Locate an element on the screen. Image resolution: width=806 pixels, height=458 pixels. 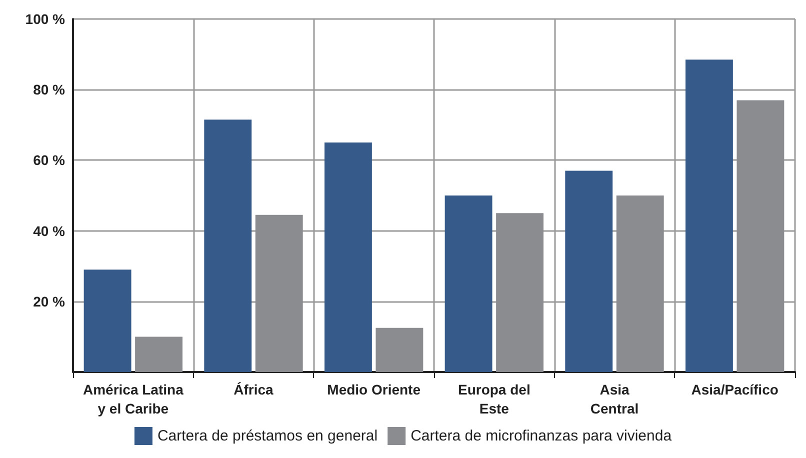
y-tick-label: 20 % is located at coordinates (49, 301).